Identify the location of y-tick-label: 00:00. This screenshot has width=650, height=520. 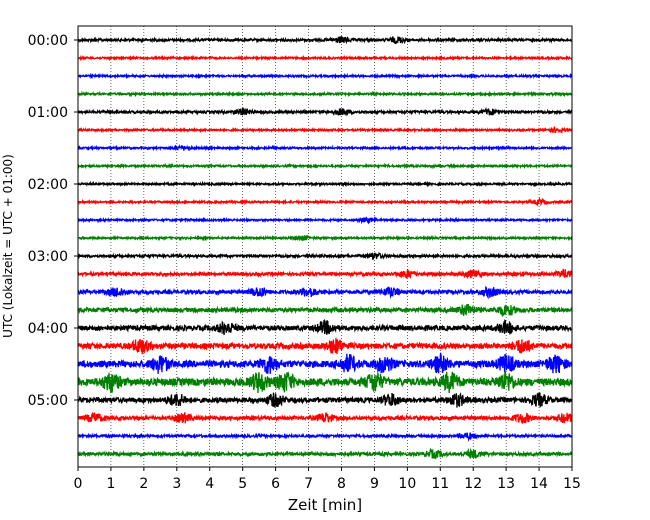
(48, 41).